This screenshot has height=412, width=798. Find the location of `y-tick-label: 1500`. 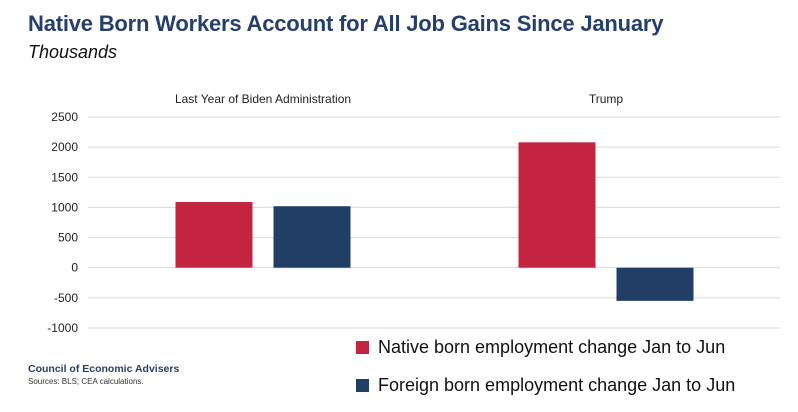

y-tick-label: 1500 is located at coordinates (64, 177).